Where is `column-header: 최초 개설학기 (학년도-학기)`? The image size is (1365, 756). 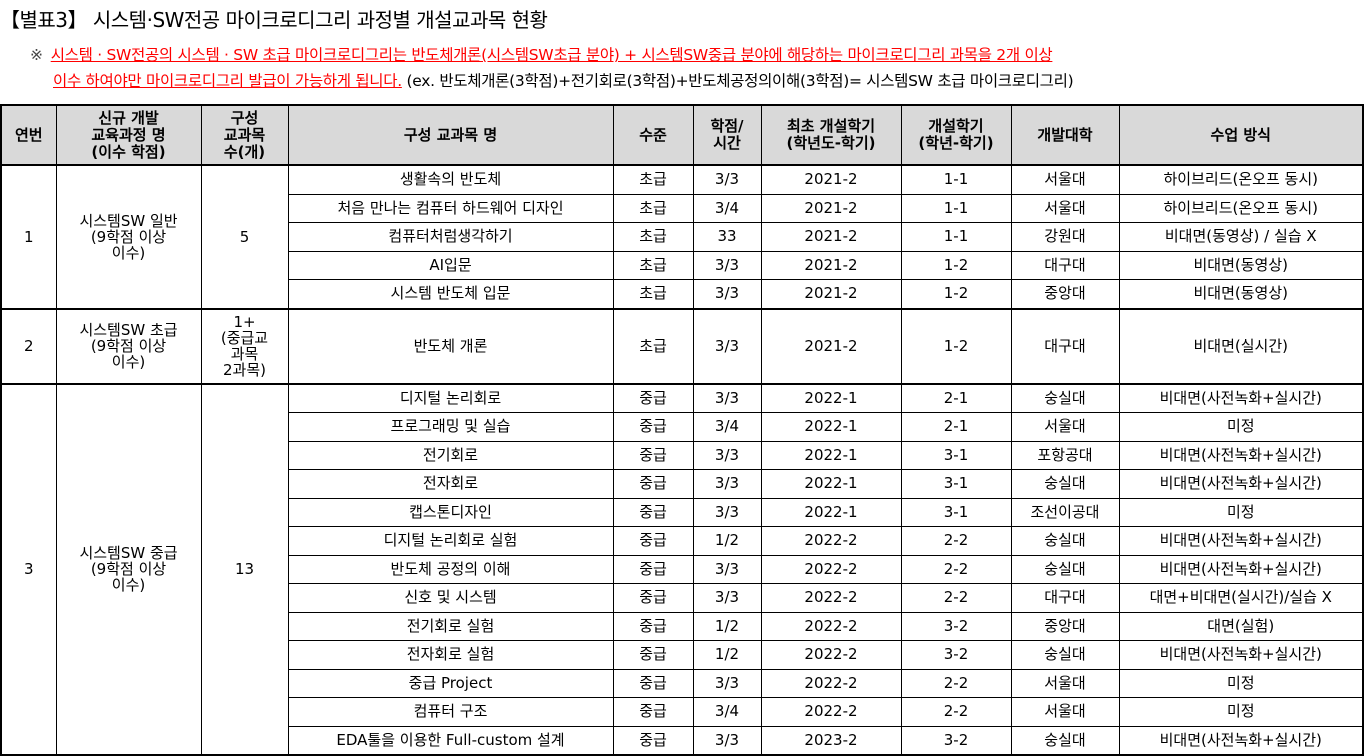
column-header: 최초 개설학기 (학년도-학기) is located at coordinates (831, 135).